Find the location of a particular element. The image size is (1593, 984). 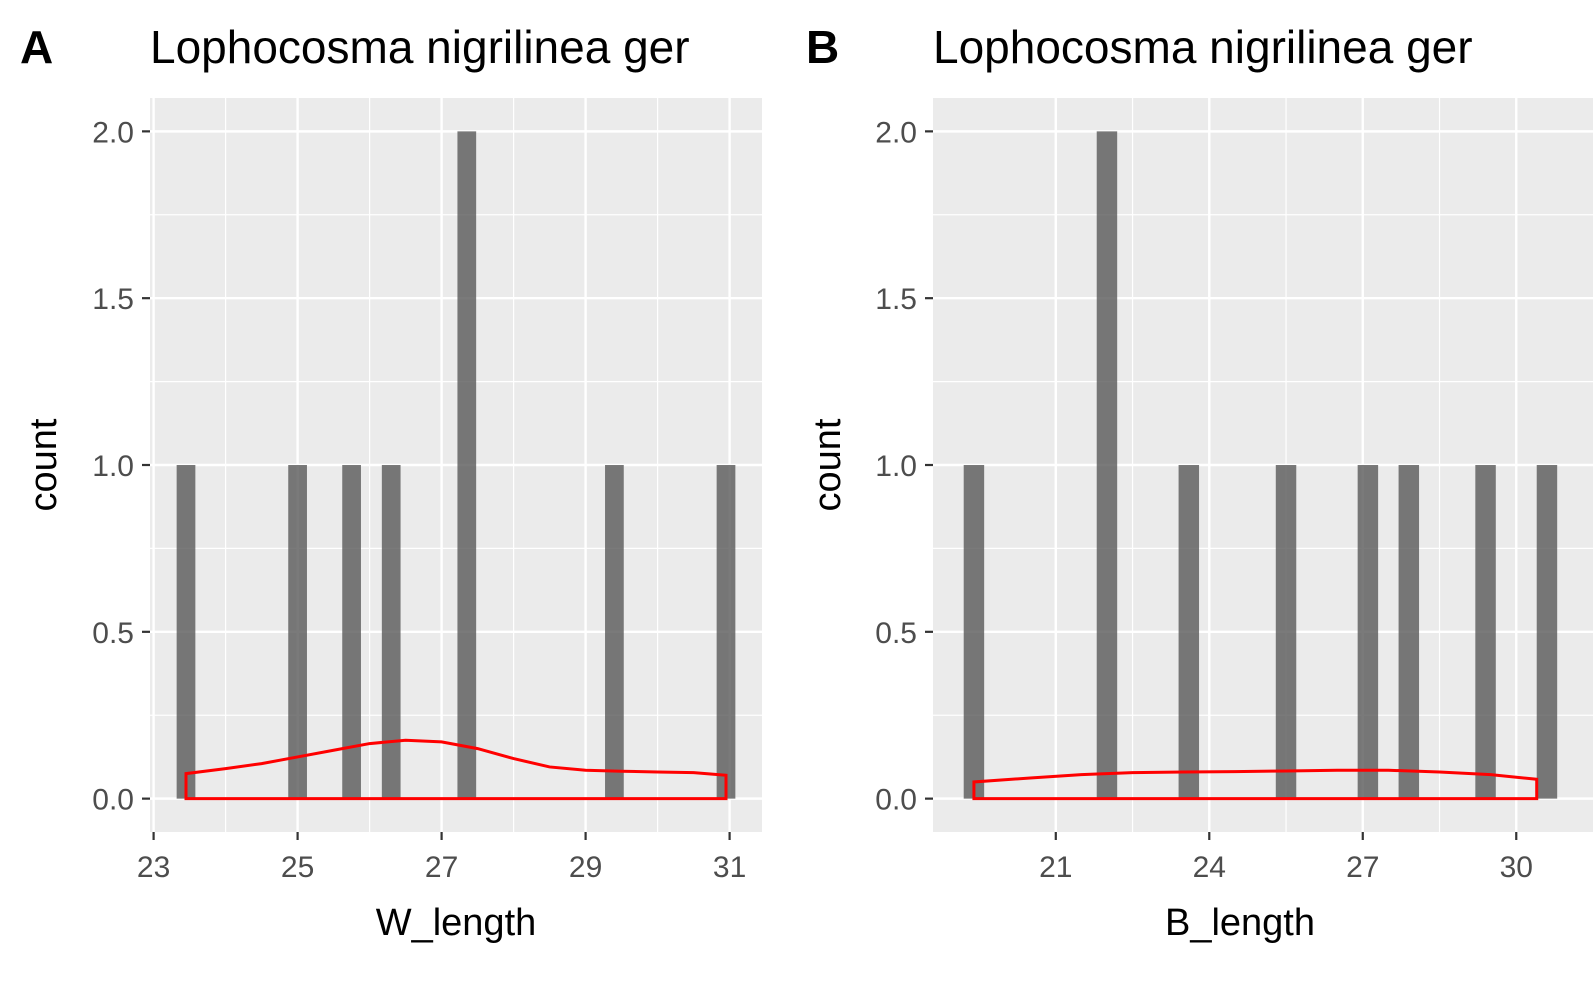

panel-b-x-tick-label: 30 is located at coordinates (1516, 867).